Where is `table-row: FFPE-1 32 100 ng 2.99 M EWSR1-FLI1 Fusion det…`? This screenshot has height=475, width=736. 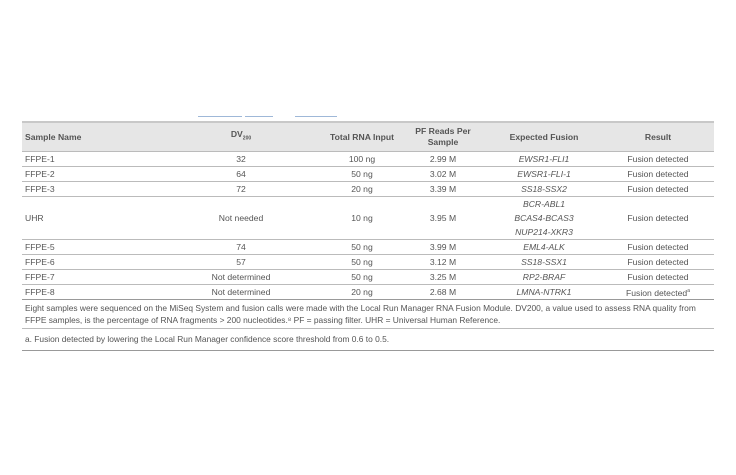 table-row: FFPE-1 32 100 ng 2.99 M EWSR1-FLI1 Fusion det… is located at coordinates (368, 159).